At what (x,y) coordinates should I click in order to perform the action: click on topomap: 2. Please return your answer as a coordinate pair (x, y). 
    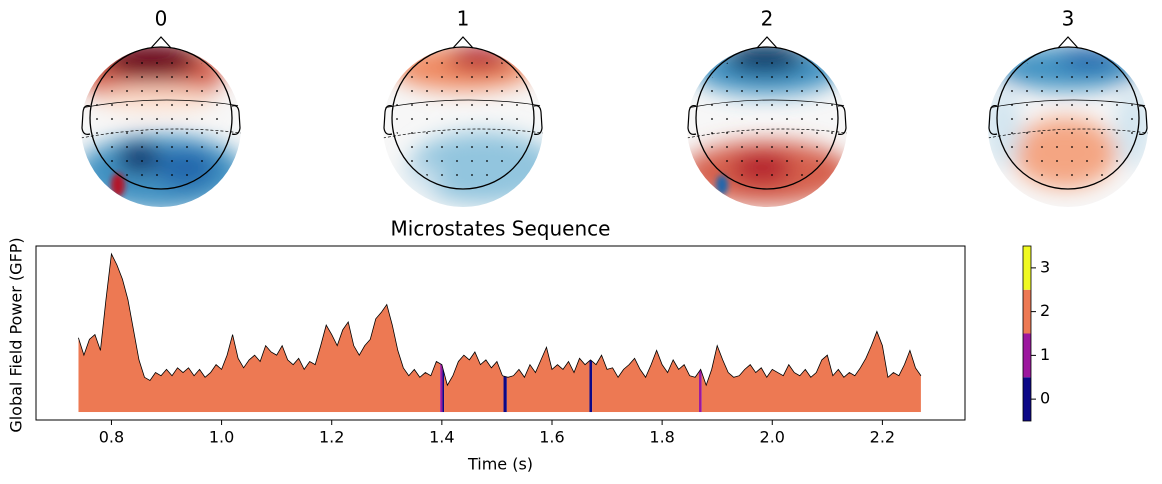
    Looking at the image, I should click on (767, 107).